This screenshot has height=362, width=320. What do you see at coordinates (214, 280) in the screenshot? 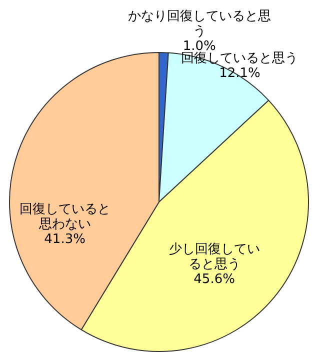
I see `data-label: 45.6%` at bounding box center [214, 280].